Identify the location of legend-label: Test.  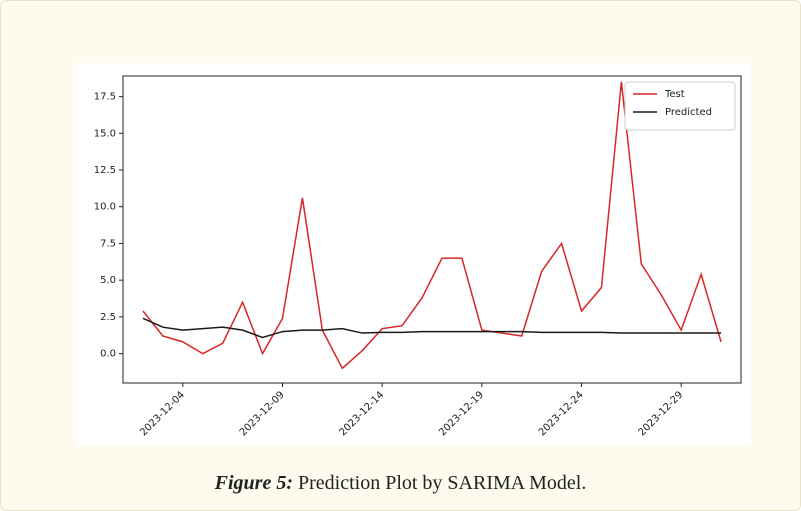
(674, 94).